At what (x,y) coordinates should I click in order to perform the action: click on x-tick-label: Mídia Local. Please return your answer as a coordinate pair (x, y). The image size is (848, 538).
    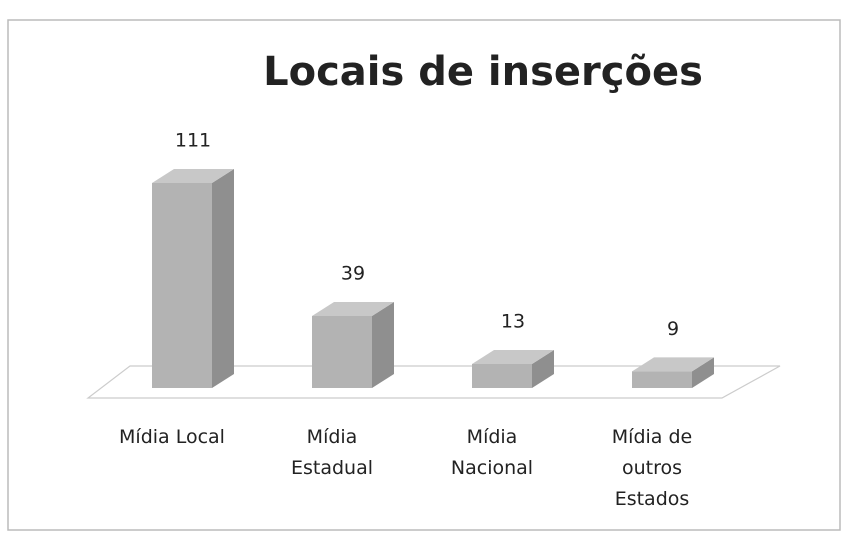
    Looking at the image, I should click on (172, 437).